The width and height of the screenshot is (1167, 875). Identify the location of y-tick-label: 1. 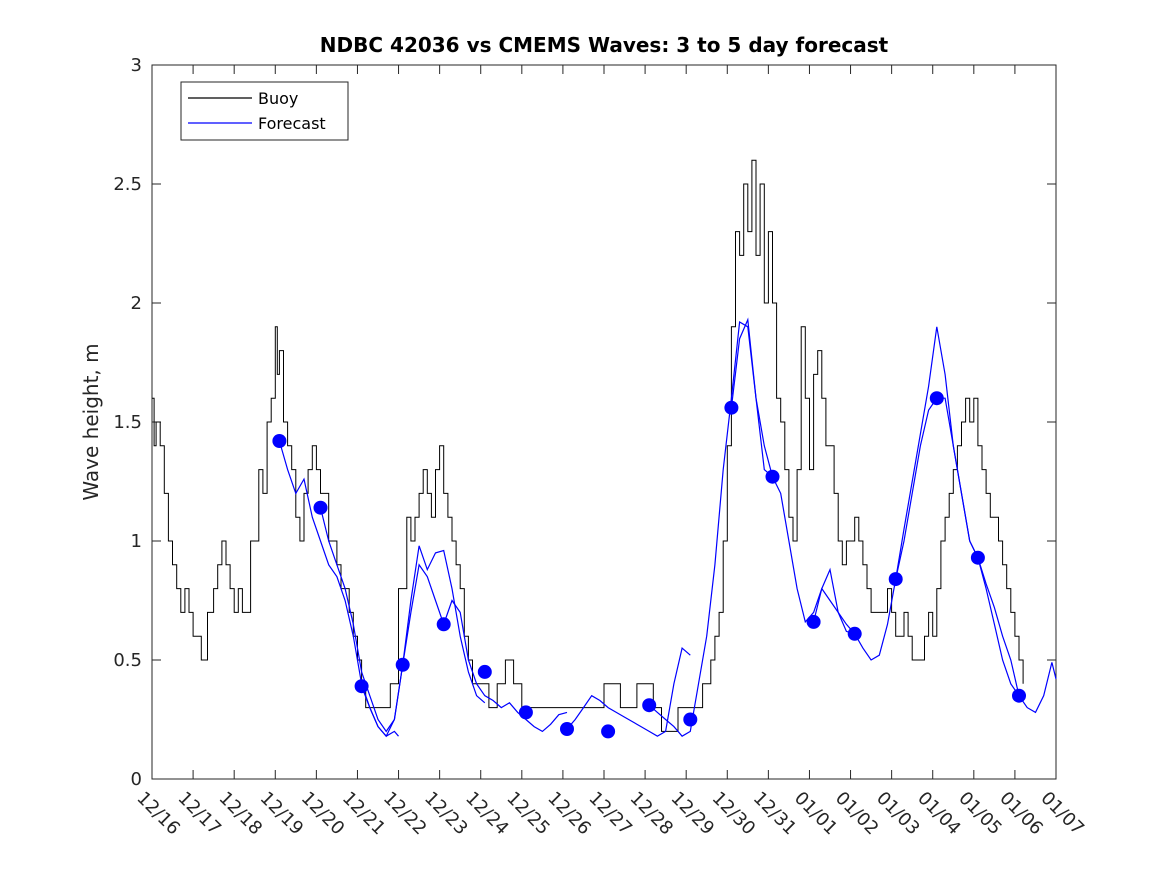
(136, 541).